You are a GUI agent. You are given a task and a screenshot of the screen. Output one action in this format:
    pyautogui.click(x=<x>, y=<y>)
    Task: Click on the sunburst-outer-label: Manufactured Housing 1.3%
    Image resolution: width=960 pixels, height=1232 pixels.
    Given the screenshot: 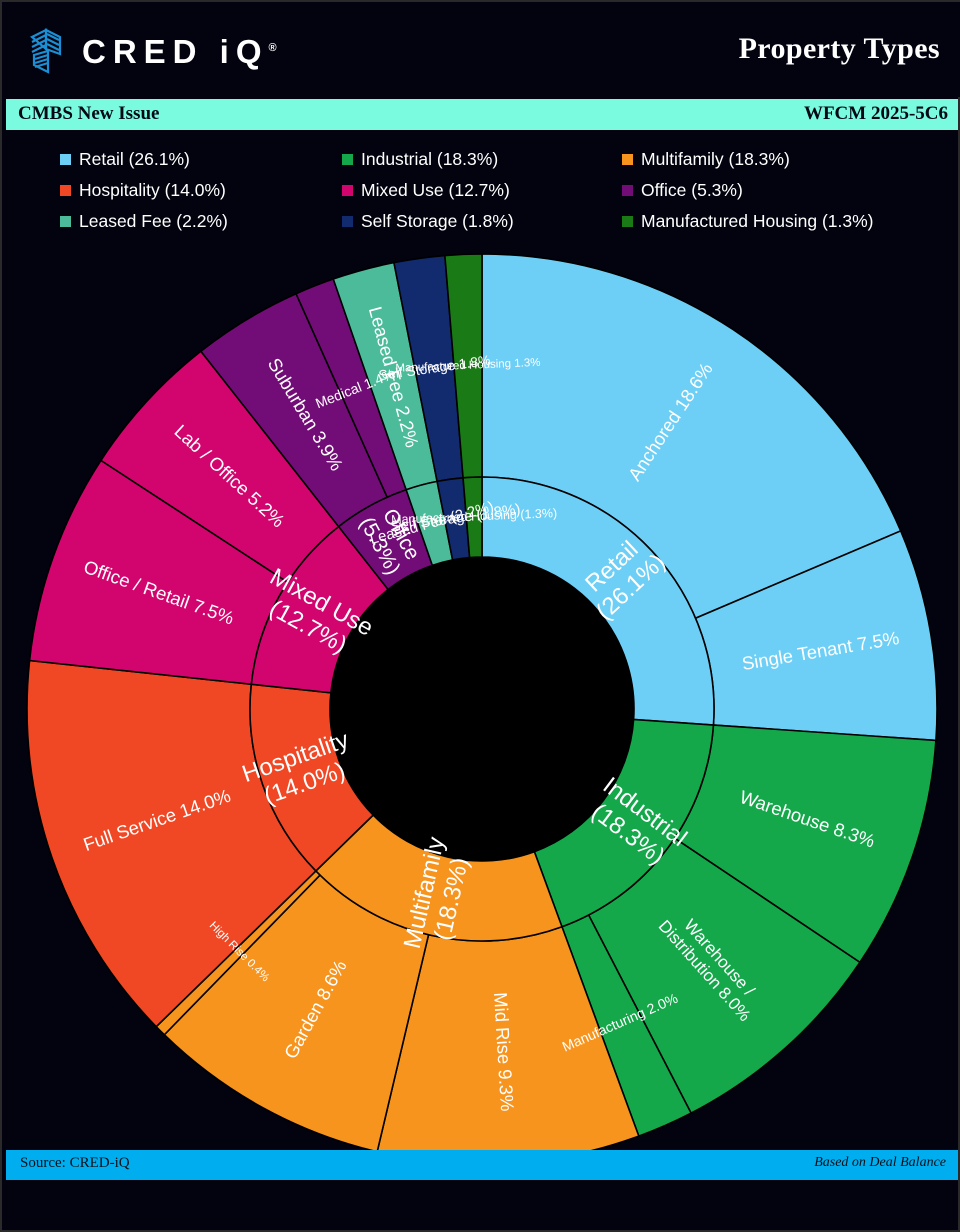 What is the action you would take?
    pyautogui.click(x=467, y=366)
    